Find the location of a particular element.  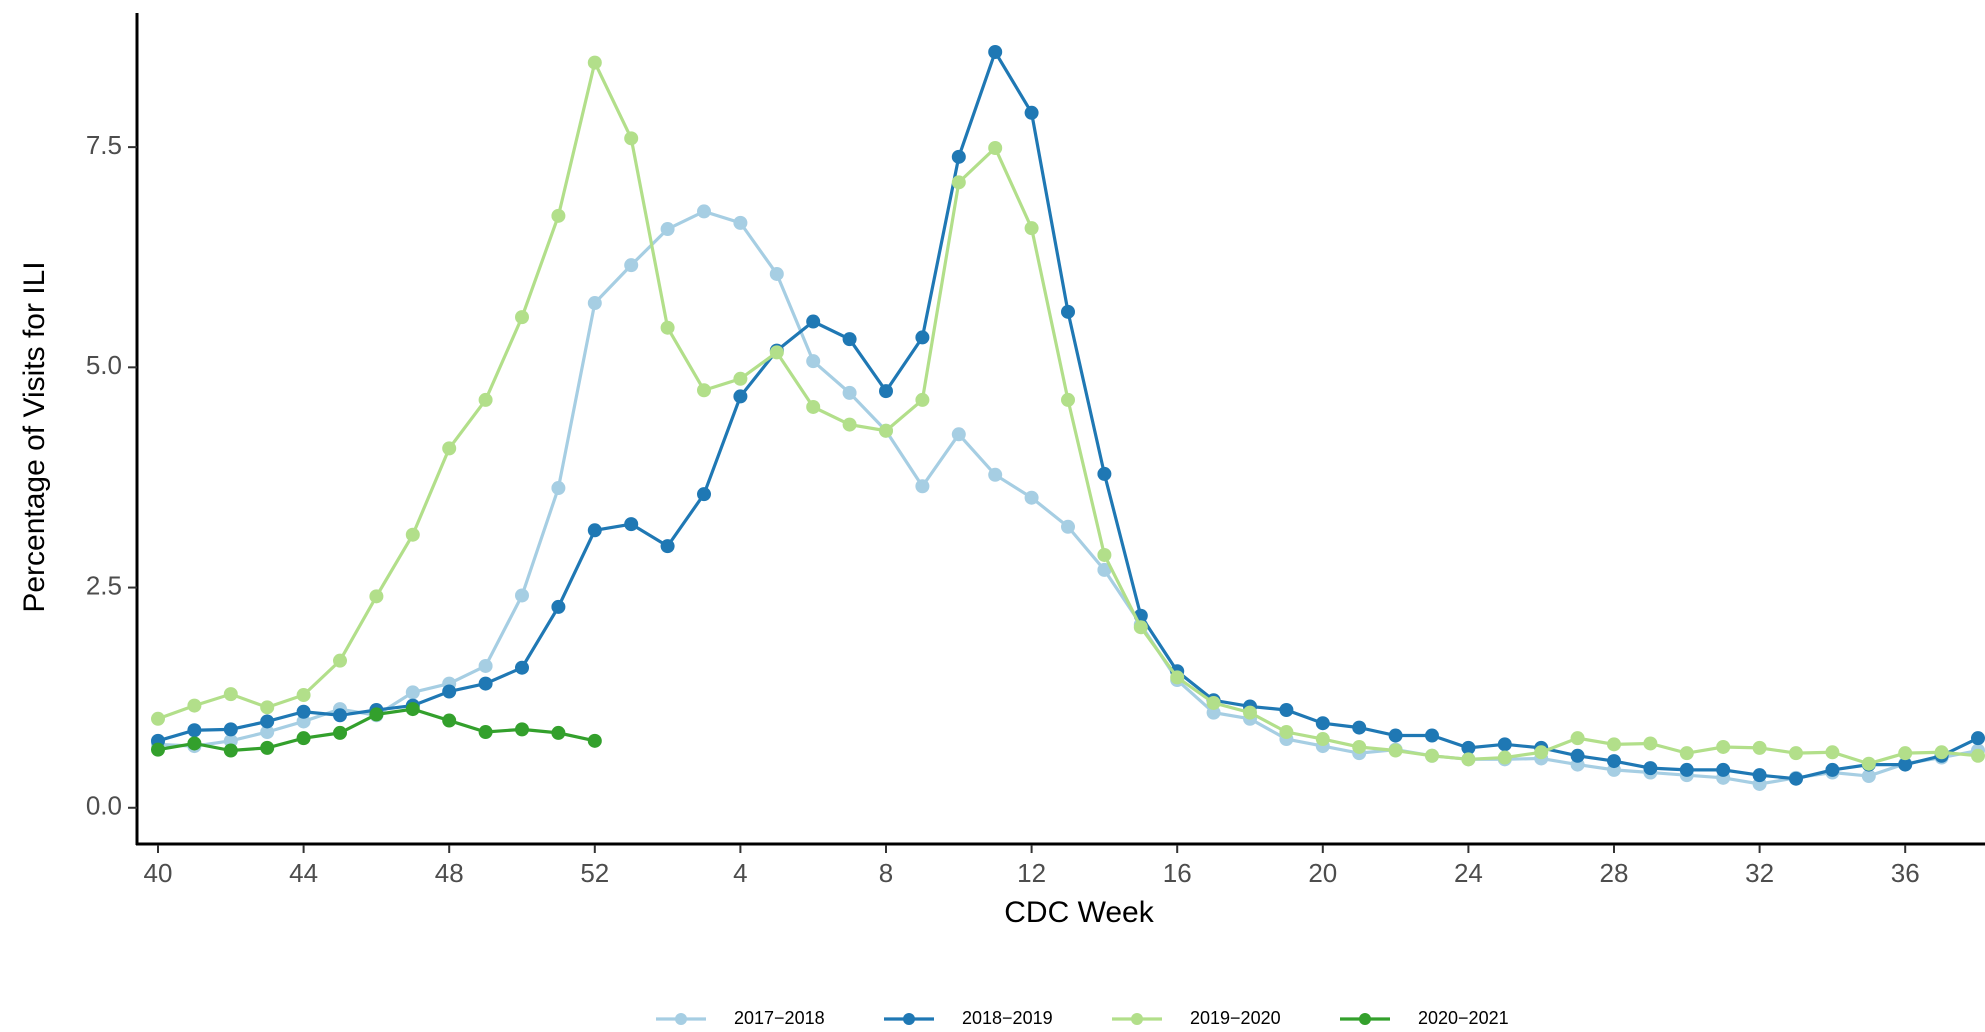

legend-label: 2018−2019 is located at coordinates (1007, 1018).